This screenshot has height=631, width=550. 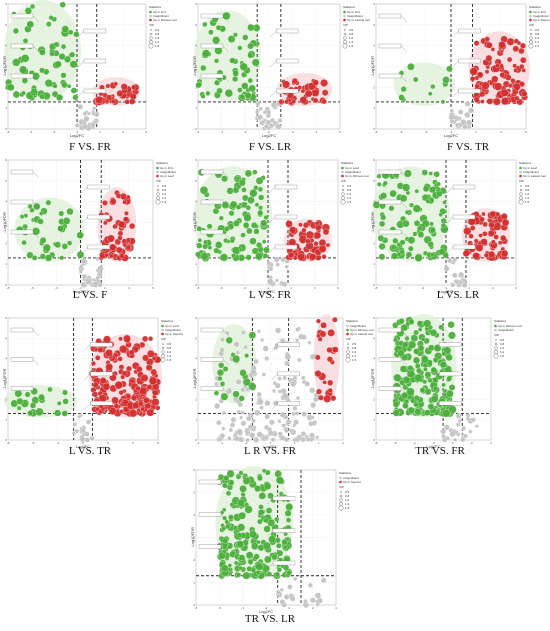 What do you see at coordinates (458, 295) in the screenshot?
I see `panel-caption: L VS. LR` at bounding box center [458, 295].